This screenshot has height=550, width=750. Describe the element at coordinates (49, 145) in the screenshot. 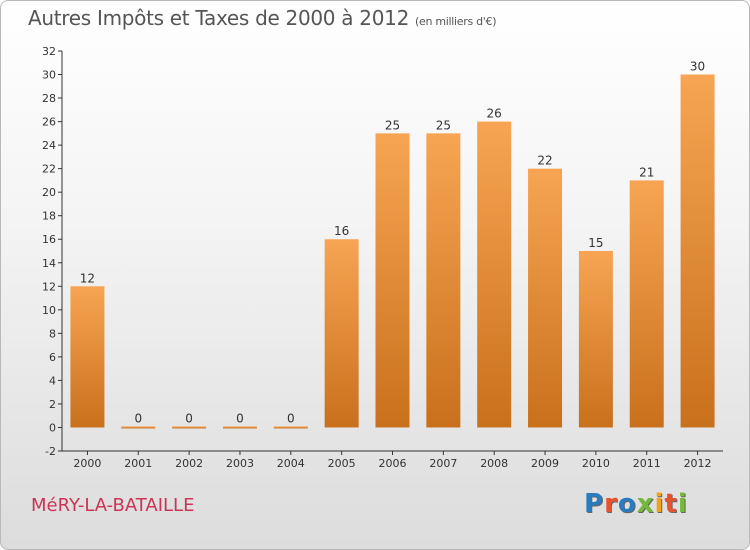

I see `y-tick-label: 24` at that location.